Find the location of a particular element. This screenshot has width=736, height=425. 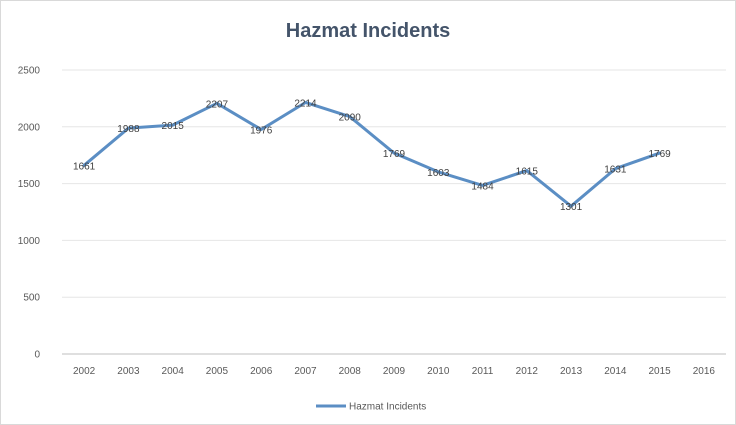

data-label: 2207 is located at coordinates (217, 104).